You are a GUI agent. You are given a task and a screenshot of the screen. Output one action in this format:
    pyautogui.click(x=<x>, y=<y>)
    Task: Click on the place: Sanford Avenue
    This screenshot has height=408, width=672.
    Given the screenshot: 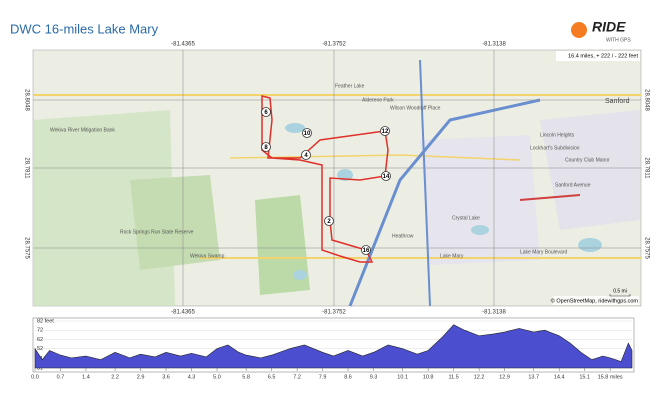 What is the action you would take?
    pyautogui.click(x=573, y=185)
    